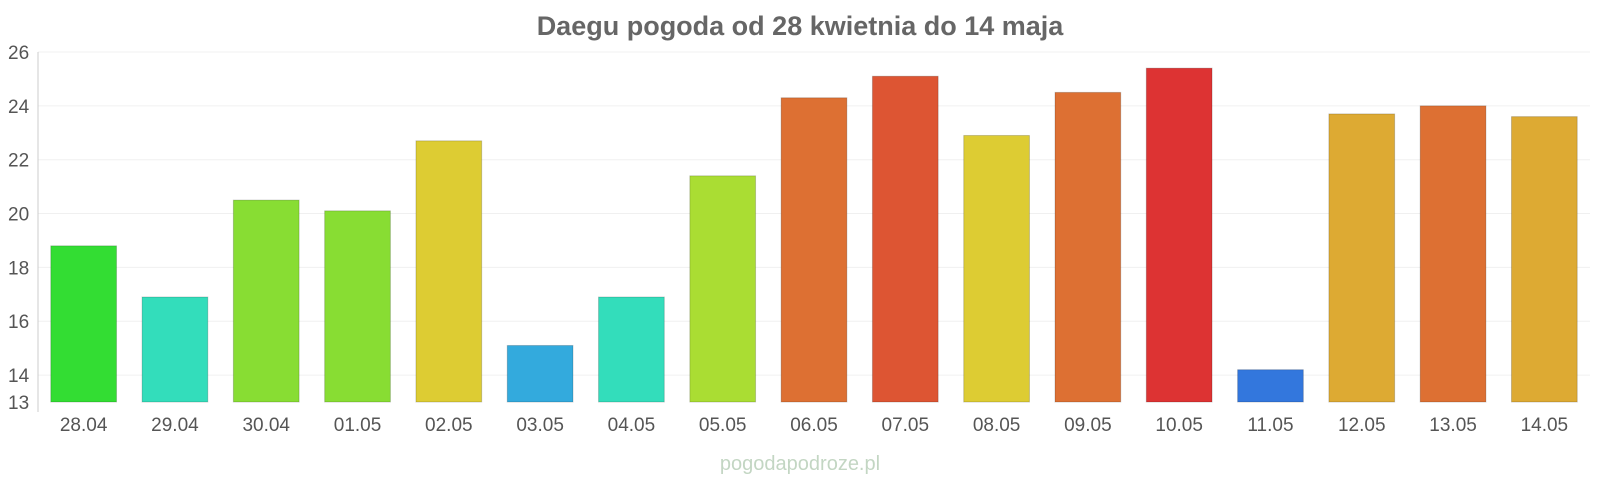 This screenshot has width=1600, height=480. I want to click on y-tick-label: 22, so click(18, 161).